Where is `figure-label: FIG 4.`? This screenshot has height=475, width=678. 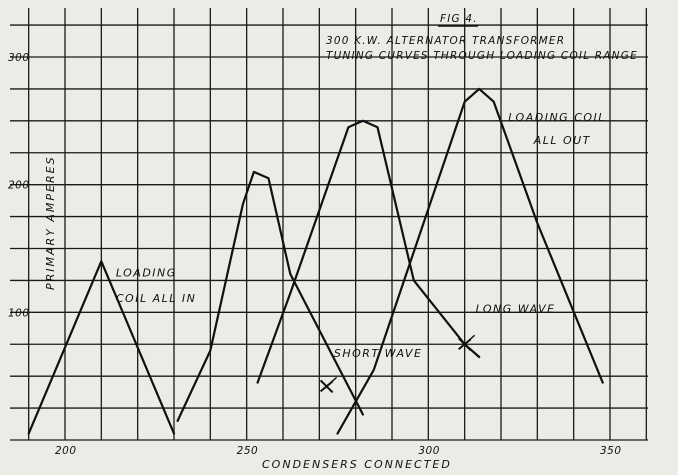
figure-label: FIG 4. is located at coordinates (459, 19).